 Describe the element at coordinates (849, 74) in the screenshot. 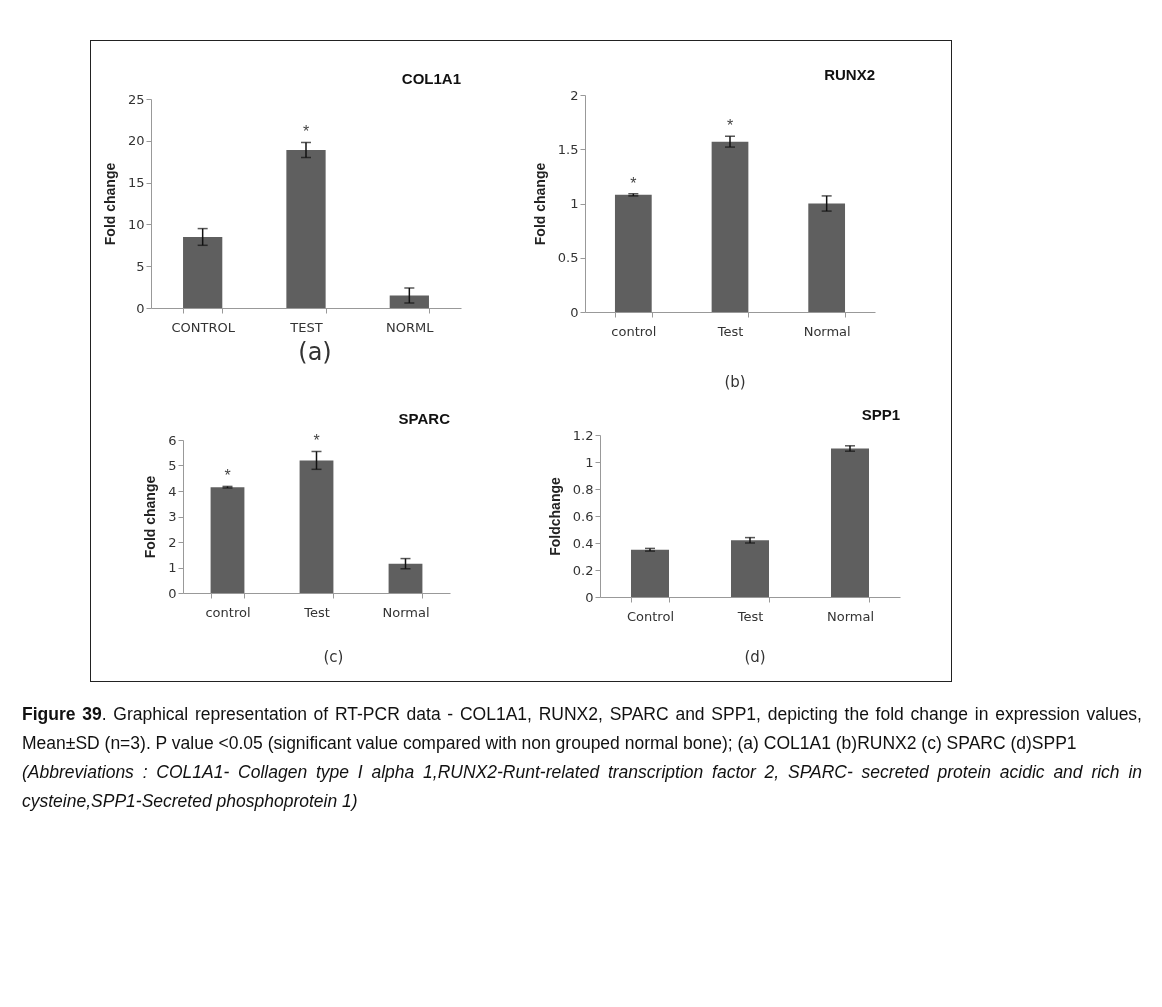

I see `chart-title: RUNX2` at that location.